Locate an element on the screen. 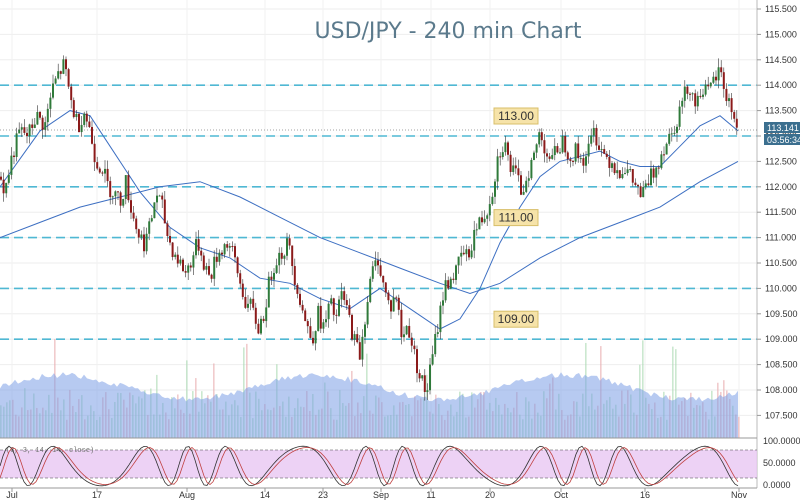 The height and width of the screenshot is (501, 800). osc-tick-50: 50.0000 is located at coordinates (779, 463).